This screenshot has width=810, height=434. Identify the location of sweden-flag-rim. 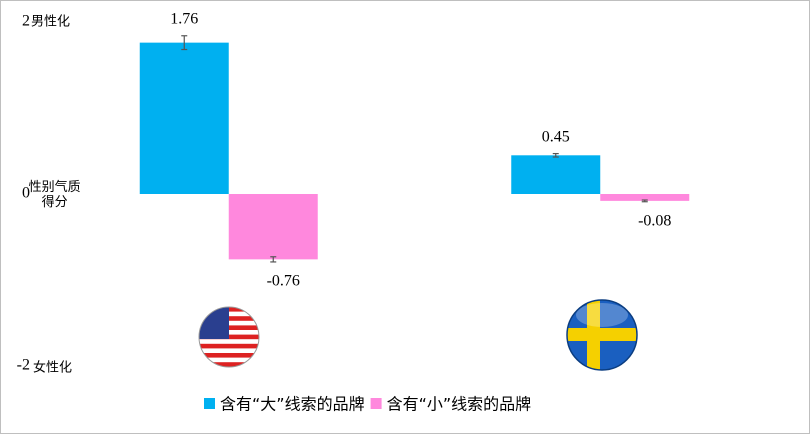
(602, 335).